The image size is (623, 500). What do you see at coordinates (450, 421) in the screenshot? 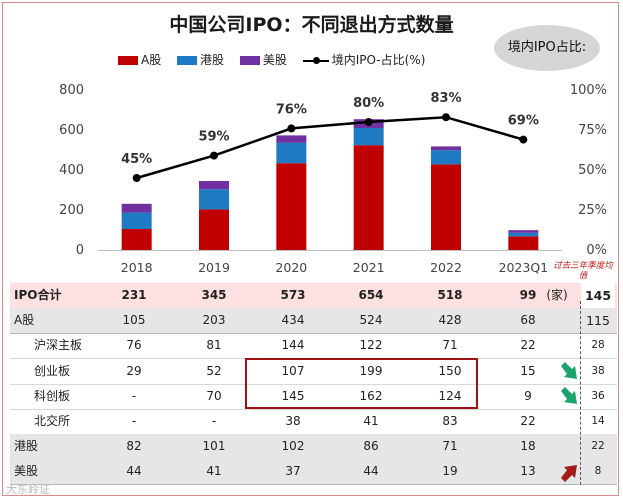
I see `table-cell: 83` at bounding box center [450, 421].